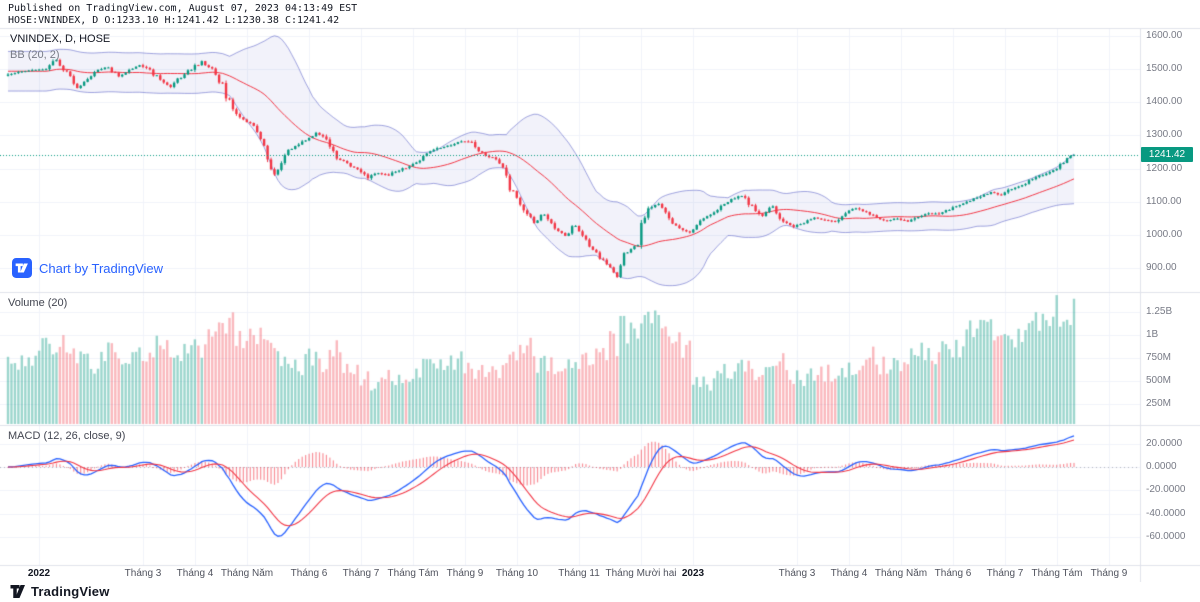 This screenshot has width=1200, height=602. Describe the element at coordinates (1164, 35) in the screenshot. I see `price-axis-label: 1600.00` at that location.